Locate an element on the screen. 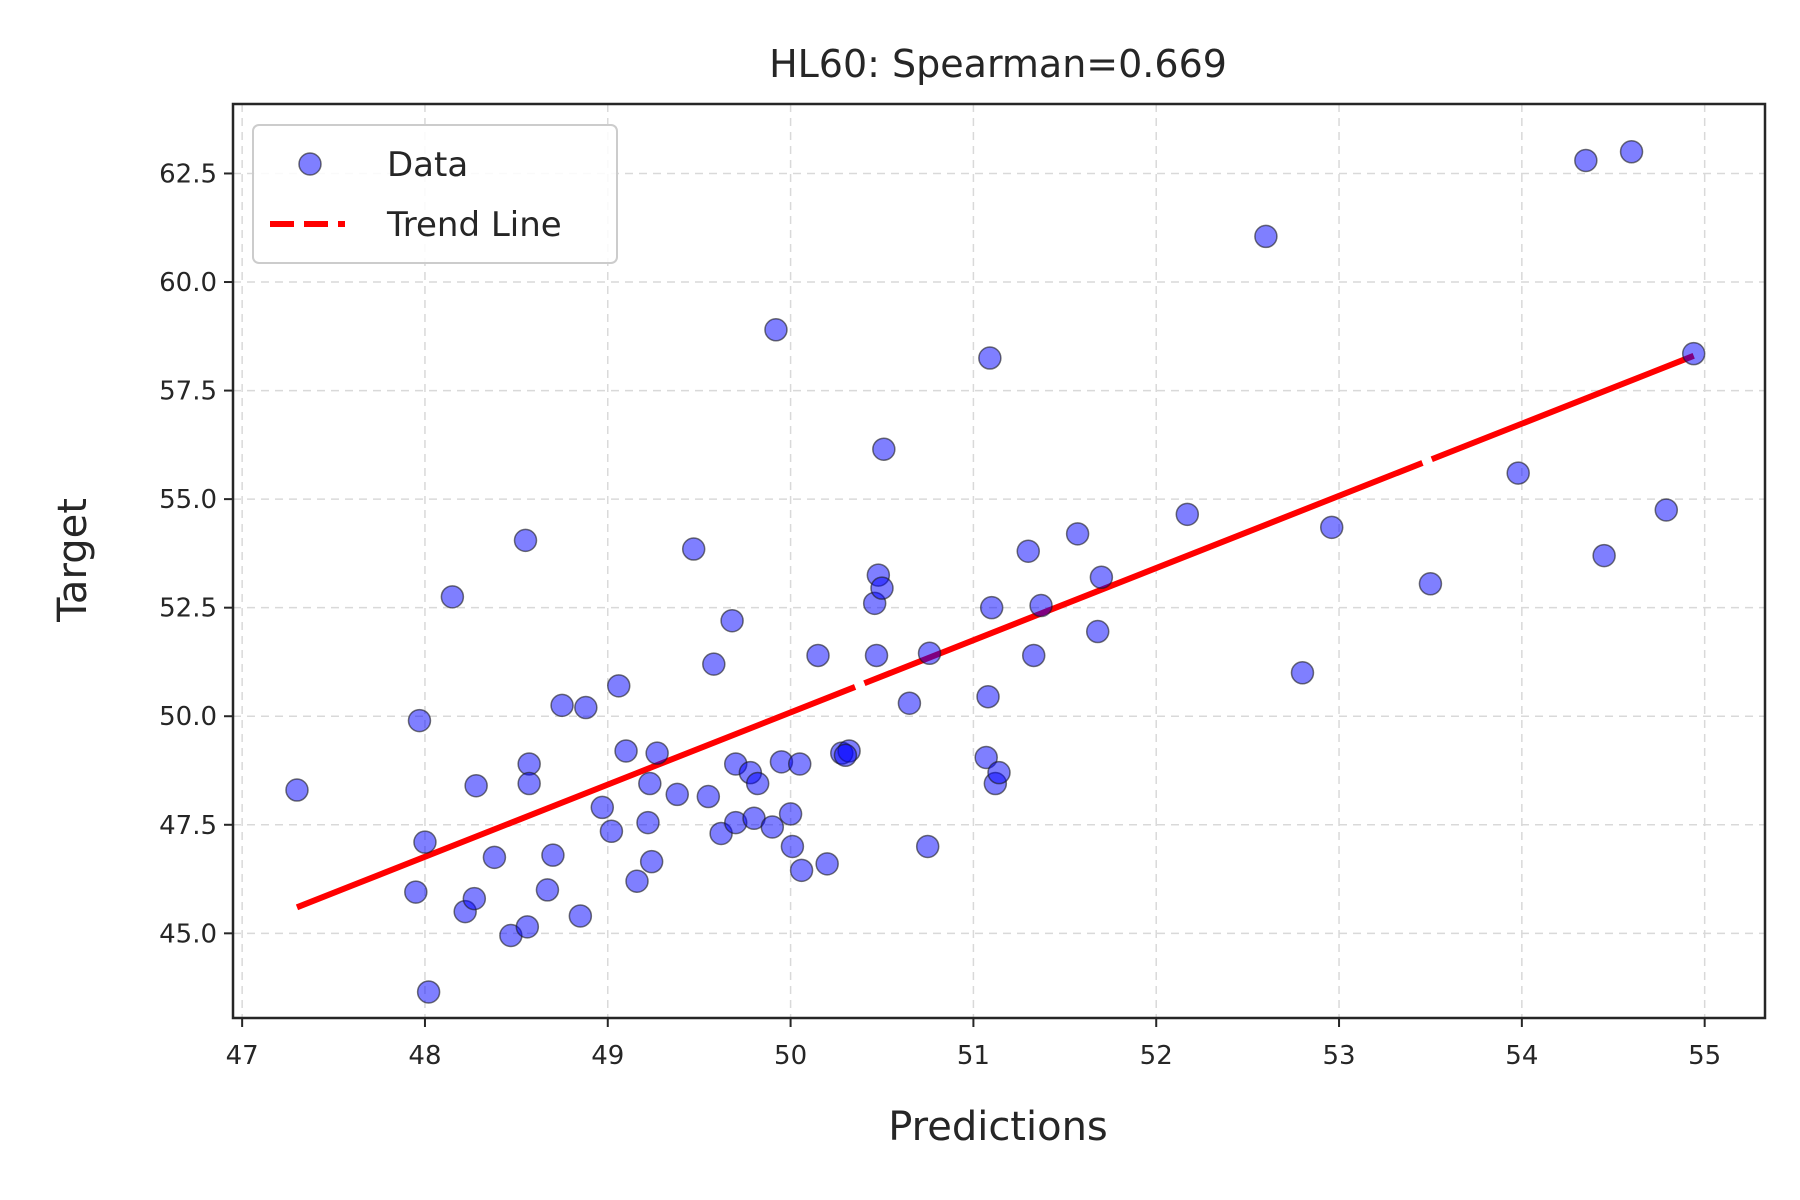 The height and width of the screenshot is (1200, 1800). legend-data-marker is located at coordinates (310, 164).